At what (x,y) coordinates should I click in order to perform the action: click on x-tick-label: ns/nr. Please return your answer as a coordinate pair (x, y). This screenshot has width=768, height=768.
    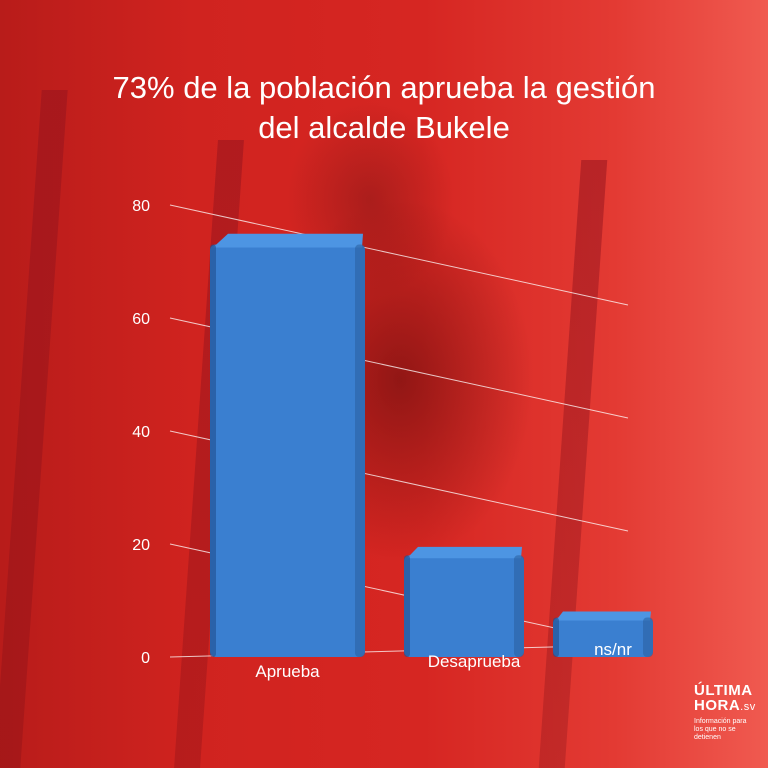
    Looking at the image, I should click on (613, 649).